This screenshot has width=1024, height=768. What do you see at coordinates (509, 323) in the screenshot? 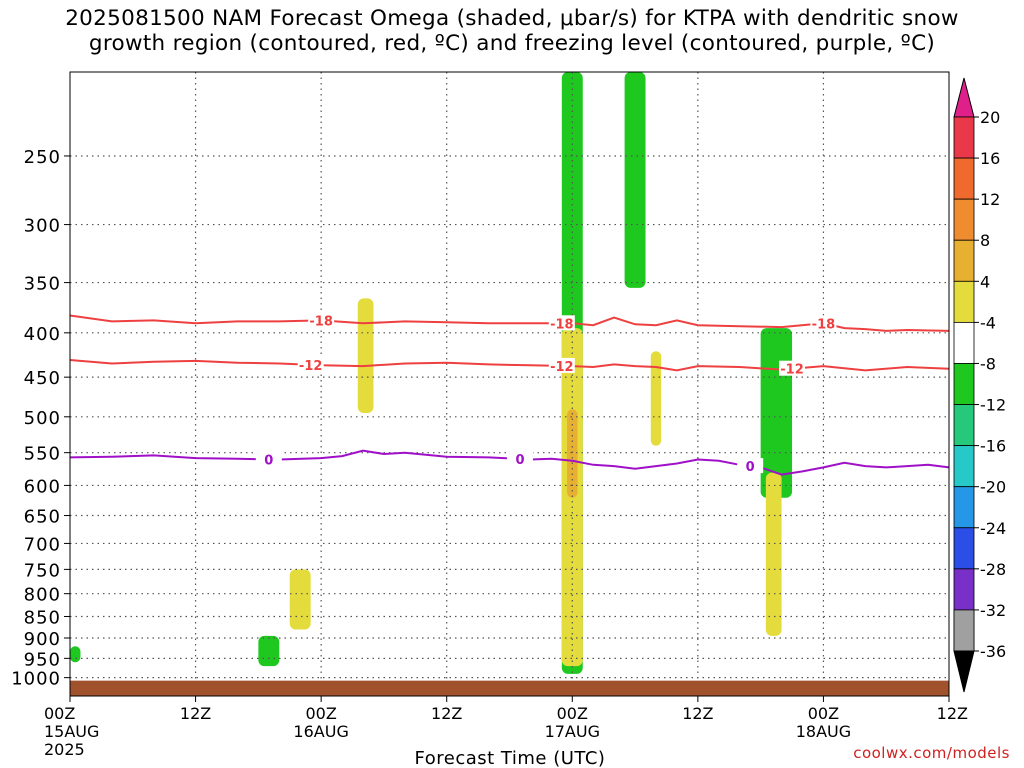
I see `contour--18` at bounding box center [509, 323].